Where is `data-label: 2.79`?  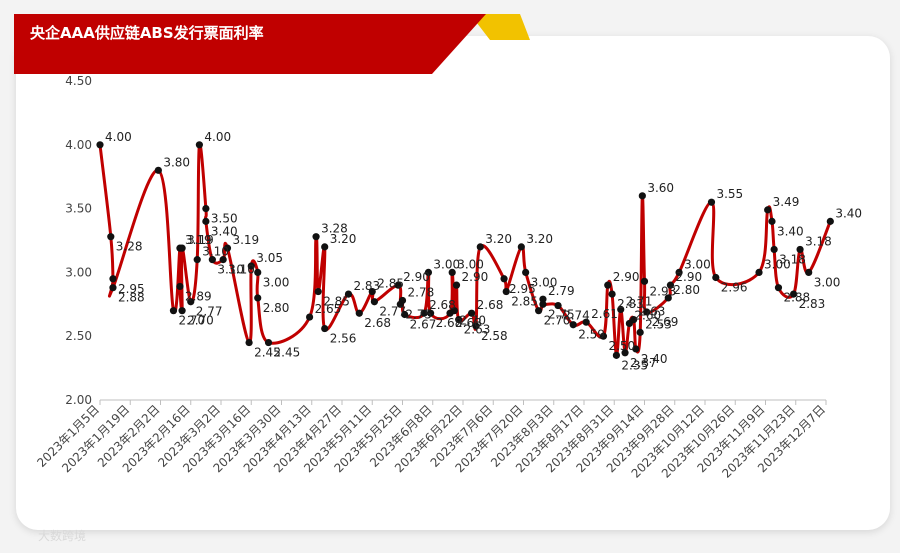 data-label: 2.79 is located at coordinates (561, 291).